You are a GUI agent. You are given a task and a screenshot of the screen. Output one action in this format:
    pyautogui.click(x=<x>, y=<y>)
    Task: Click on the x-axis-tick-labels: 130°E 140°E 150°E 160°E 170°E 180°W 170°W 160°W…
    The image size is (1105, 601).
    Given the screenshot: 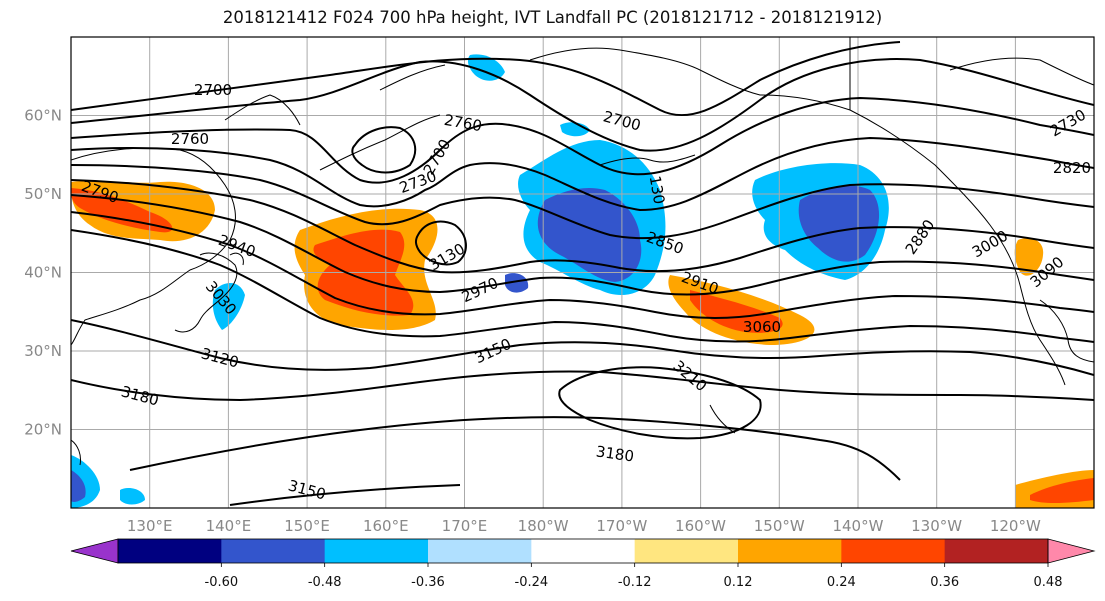 What is the action you would take?
    pyautogui.click(x=584, y=526)
    